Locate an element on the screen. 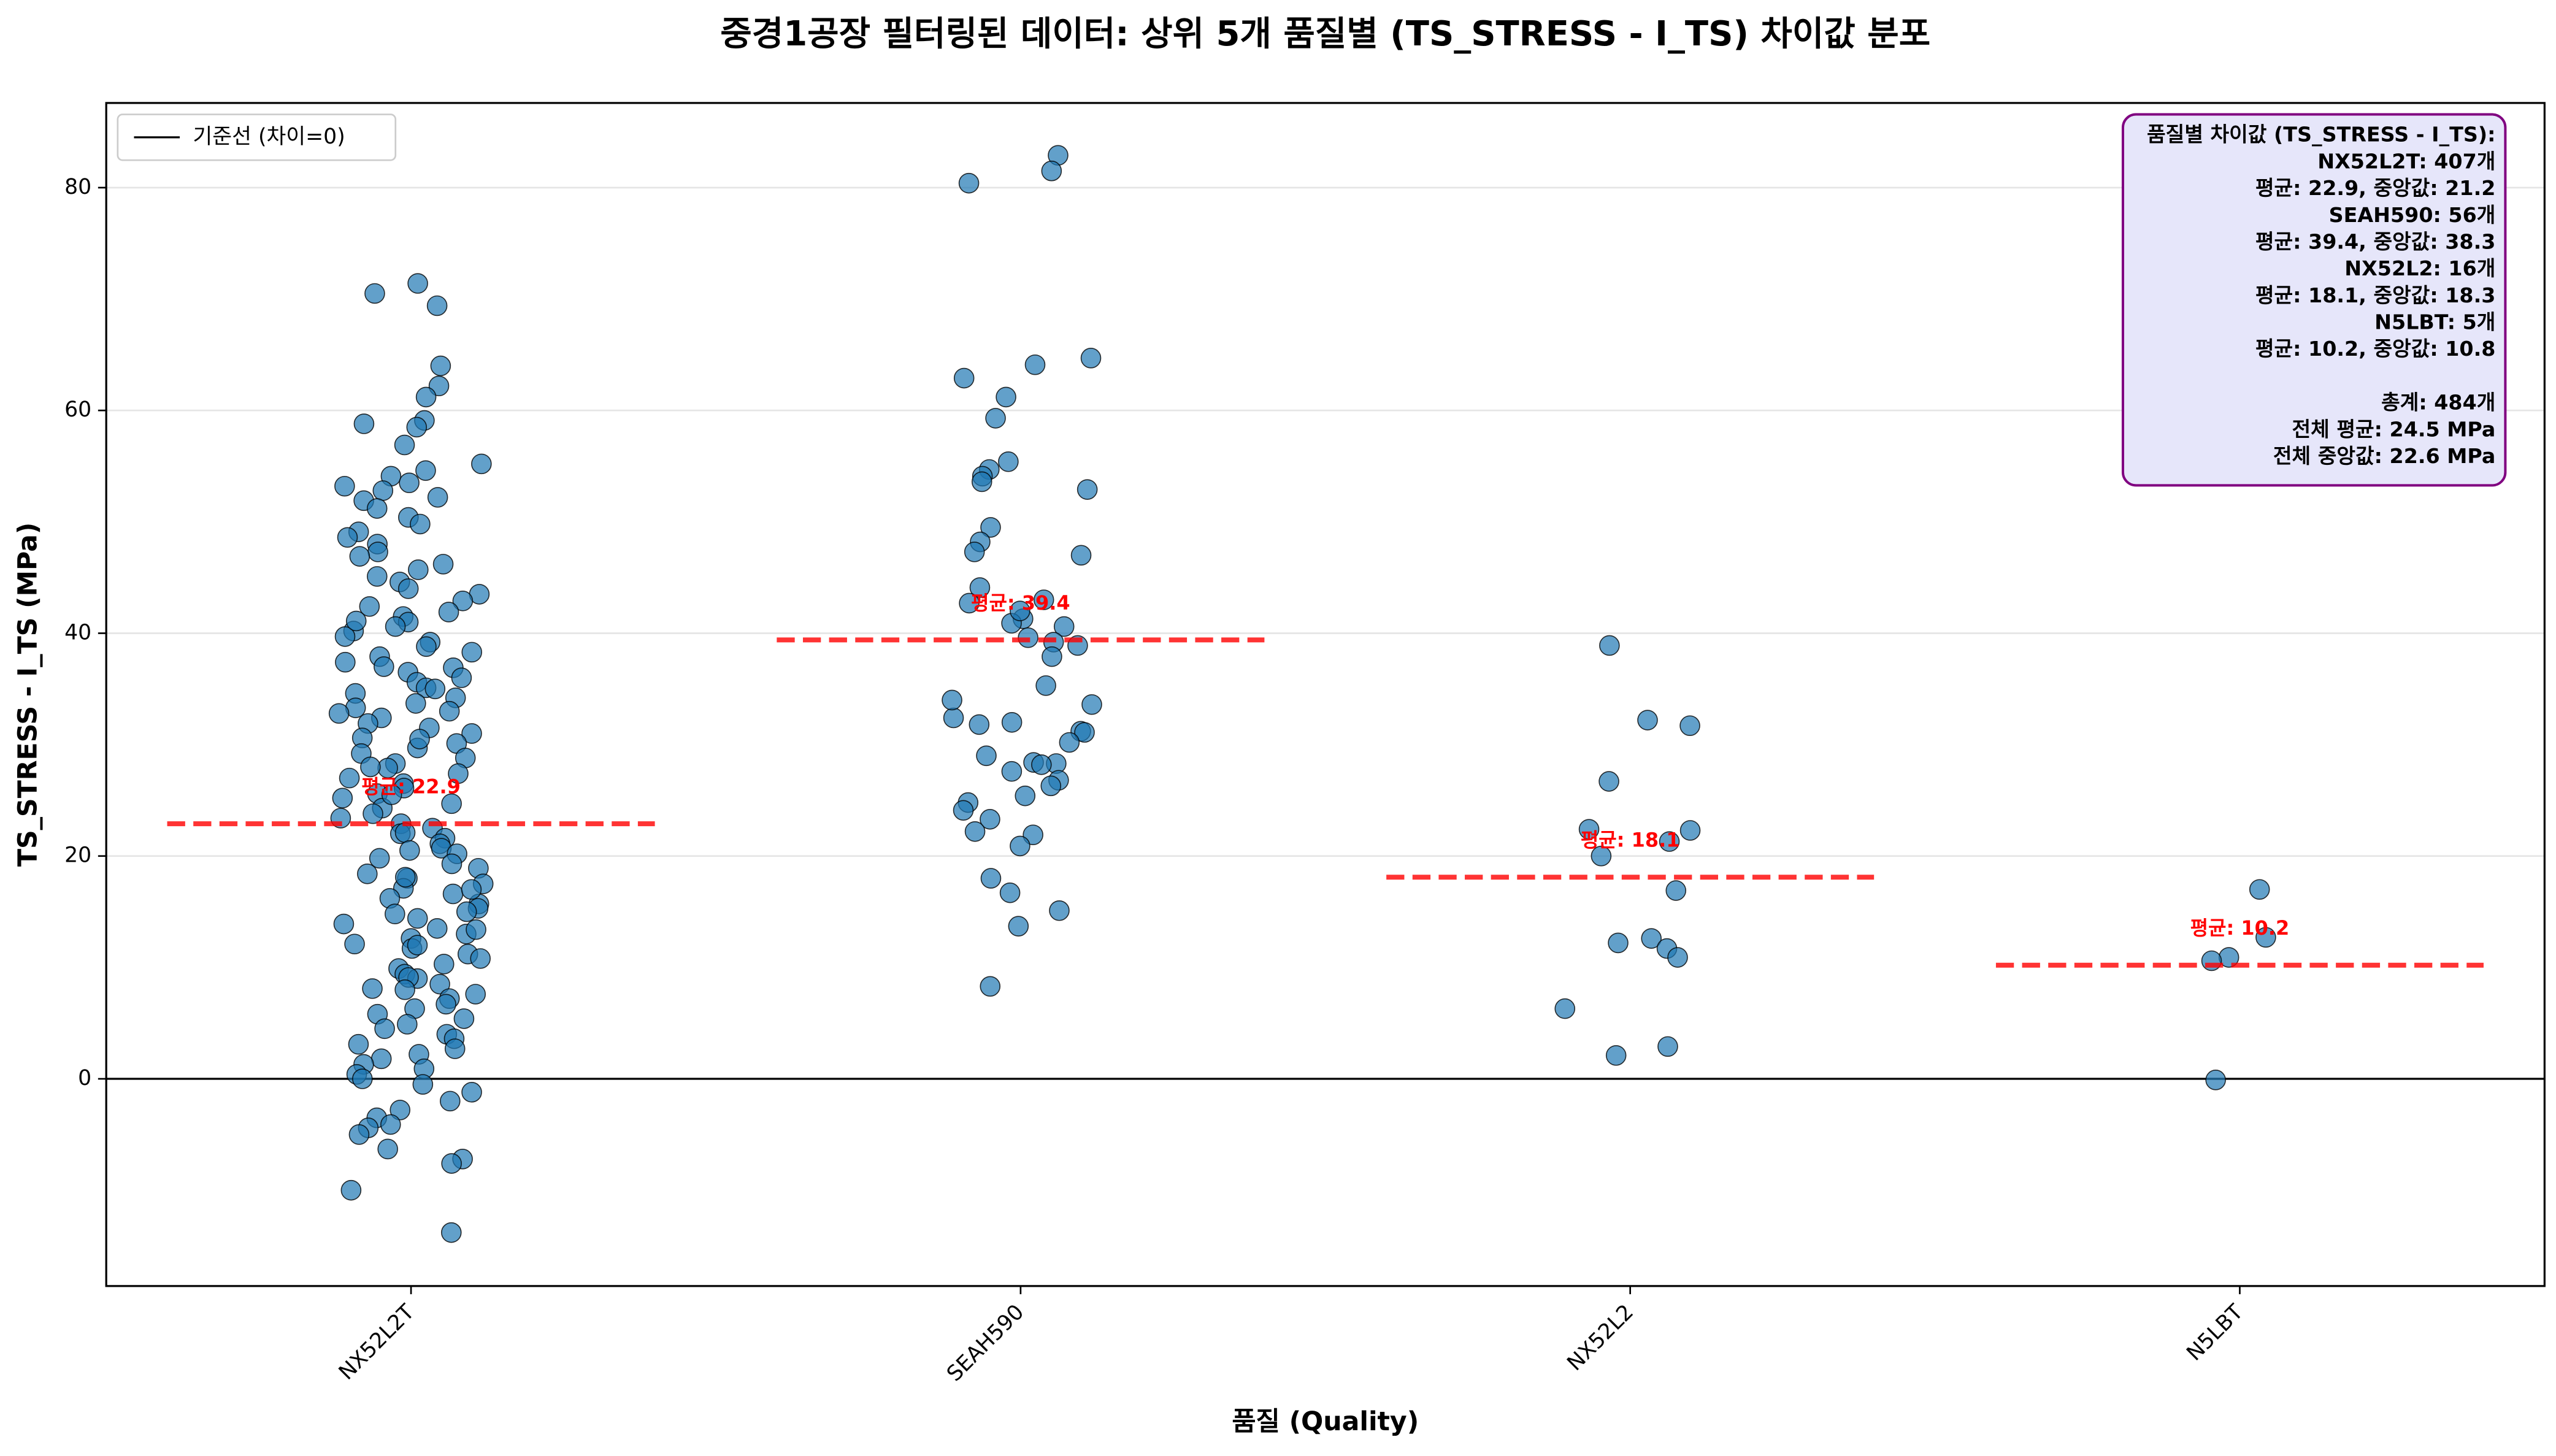 This screenshot has width=2556, height=1456. y-axis-title: TS_STRESS - I_TS (MPa) is located at coordinates (27, 695).